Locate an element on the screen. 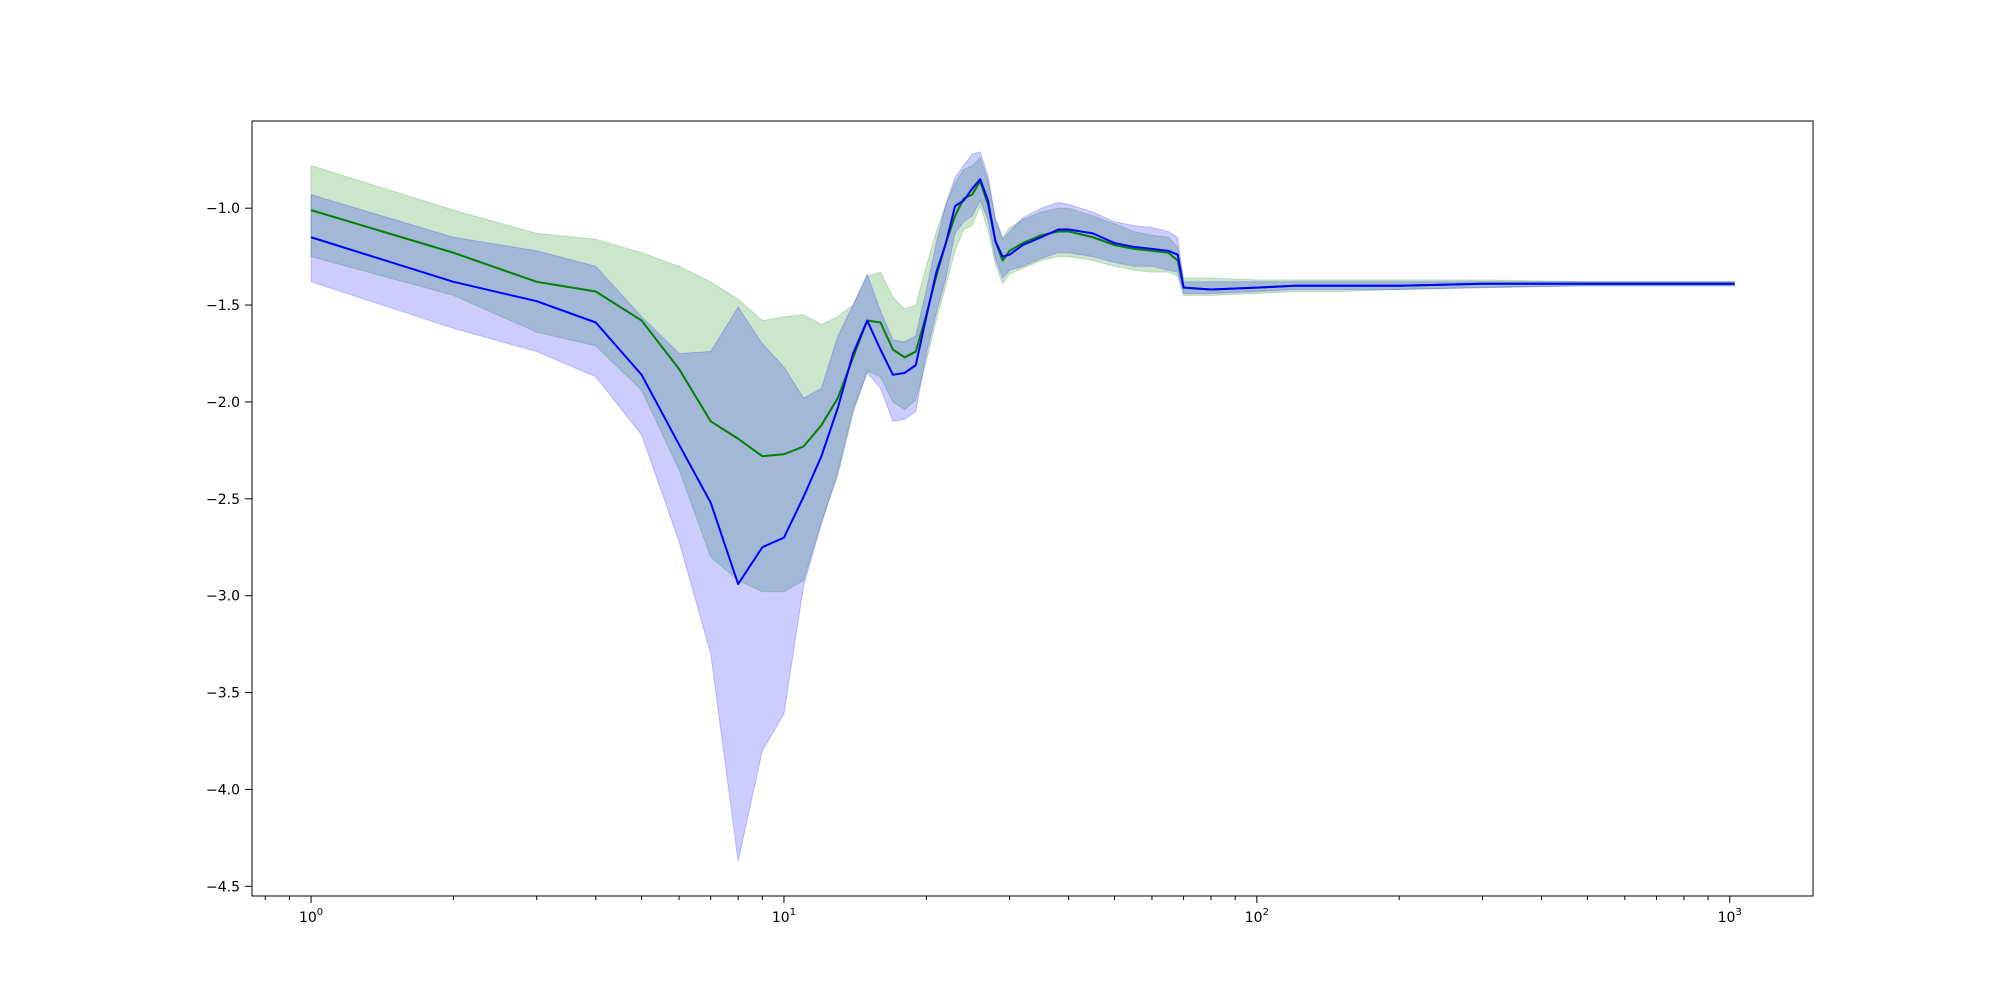 Image resolution: width=2000 pixels, height=1000 pixels. y-tick-label: −1.5 is located at coordinates (223, 306).